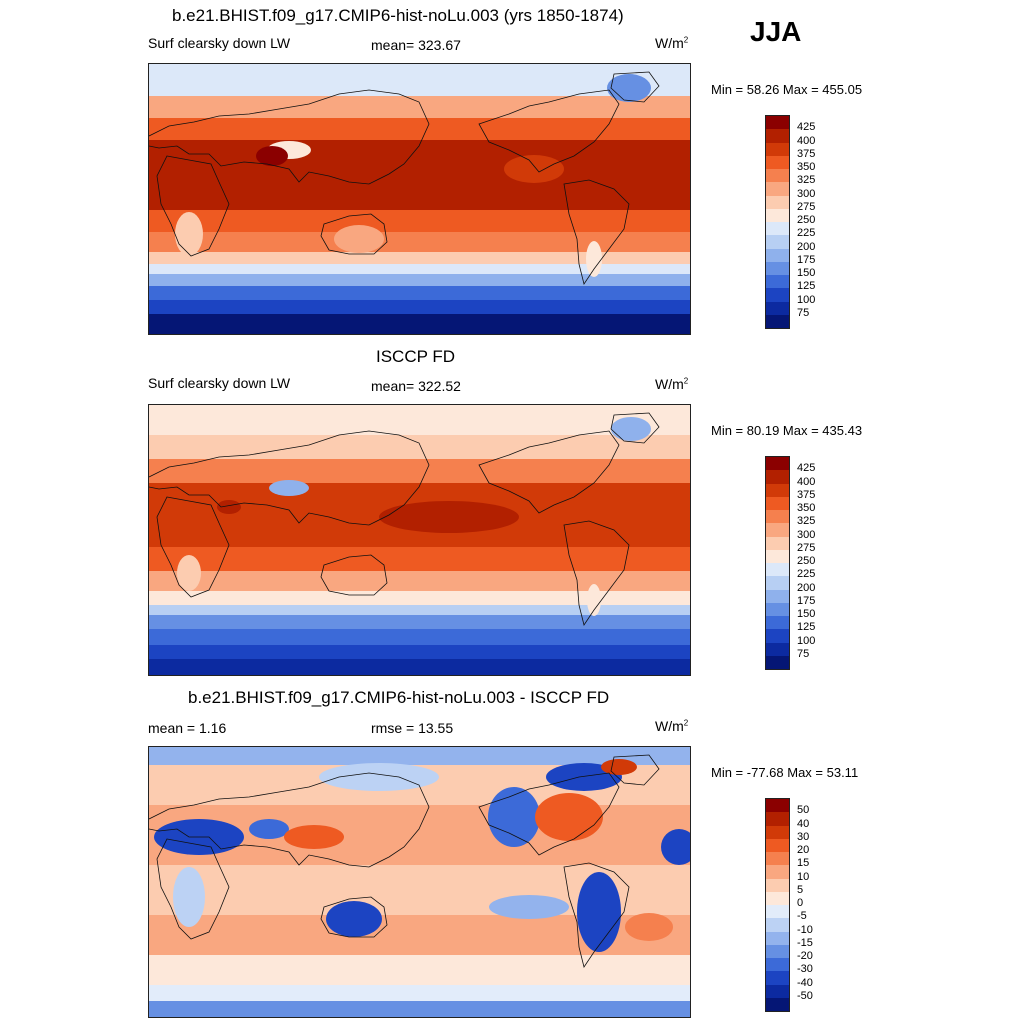  Describe the element at coordinates (806, 127) in the screenshot. I see `panel1-colorbar-tick-label: 425` at that location.